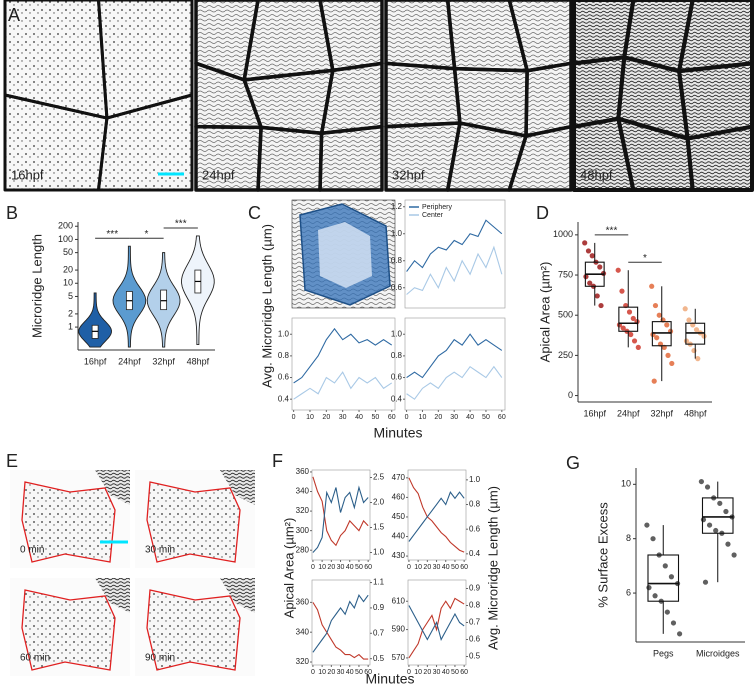 The height and width of the screenshot is (687, 755). I want to click on panel-label: D, so click(542, 213).